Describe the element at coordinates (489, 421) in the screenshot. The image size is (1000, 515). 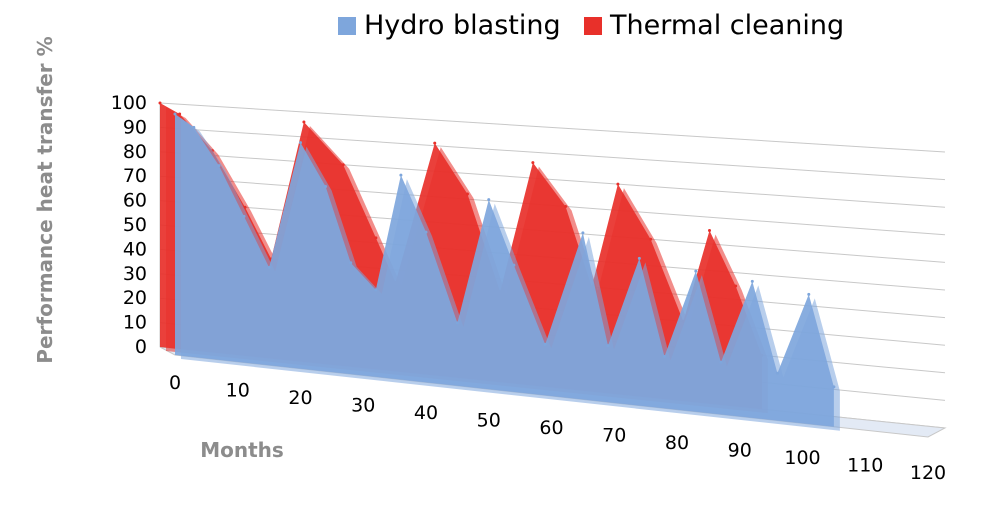
I see `x-tick-label: 50` at that location.